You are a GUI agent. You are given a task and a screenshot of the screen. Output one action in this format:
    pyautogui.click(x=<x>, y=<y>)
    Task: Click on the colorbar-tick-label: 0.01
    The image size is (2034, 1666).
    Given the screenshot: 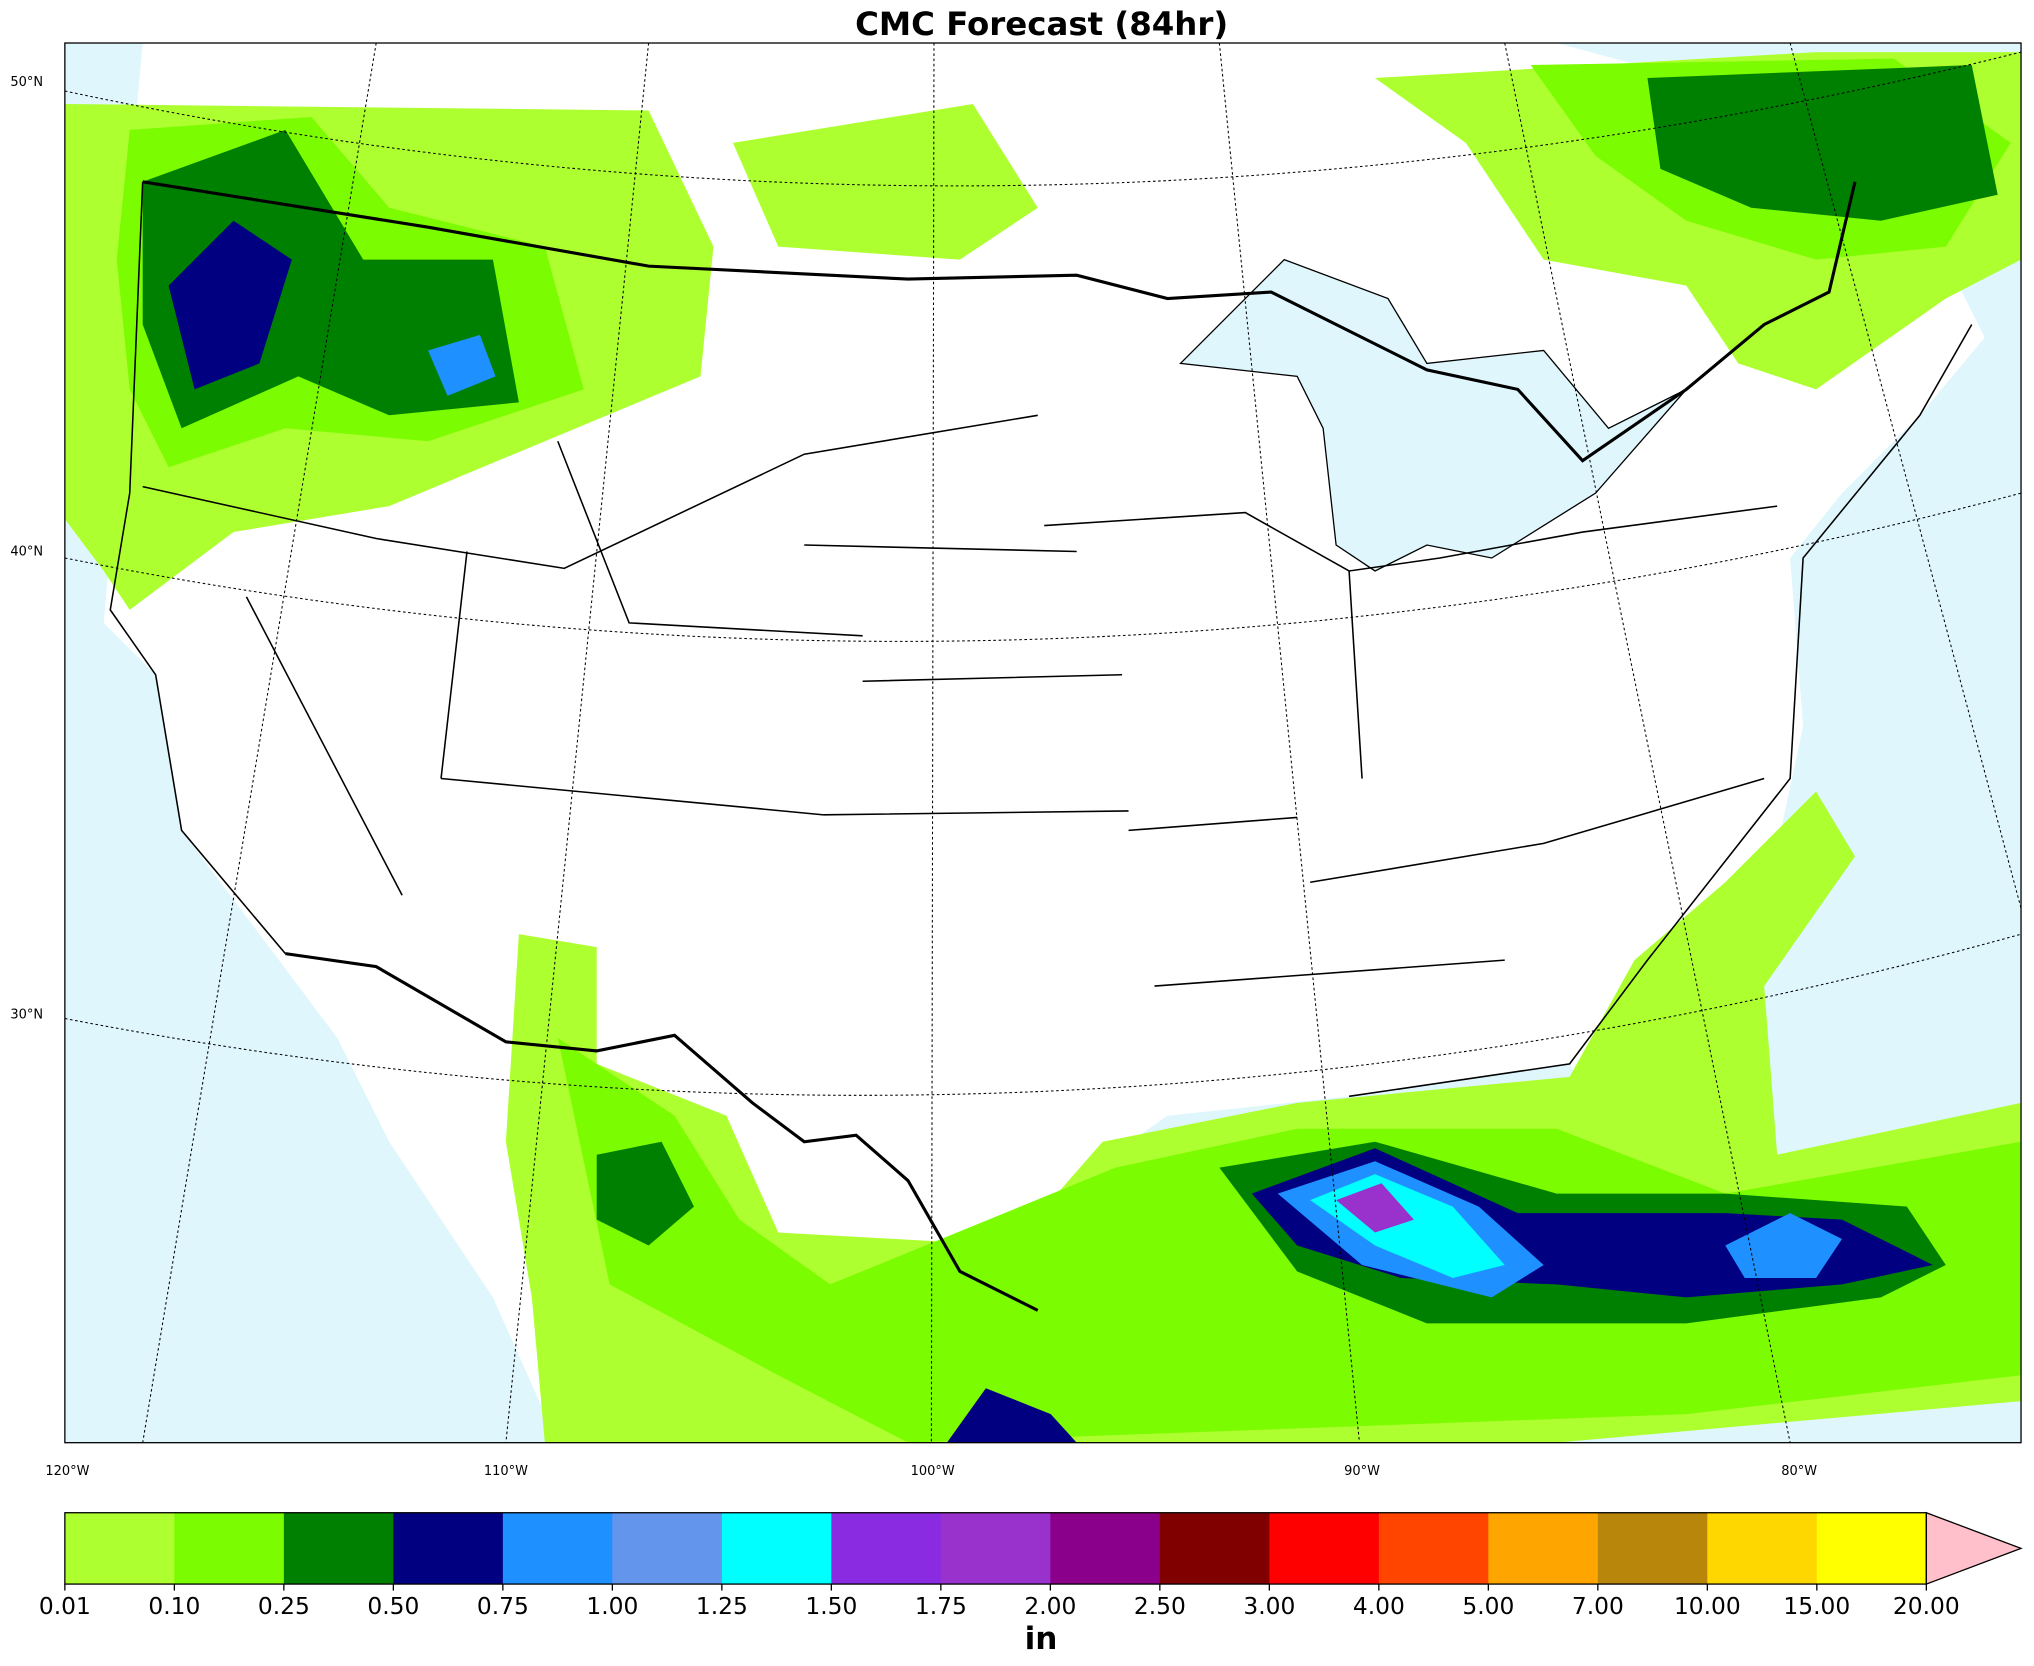 What is the action you would take?
    pyautogui.click(x=65, y=1606)
    